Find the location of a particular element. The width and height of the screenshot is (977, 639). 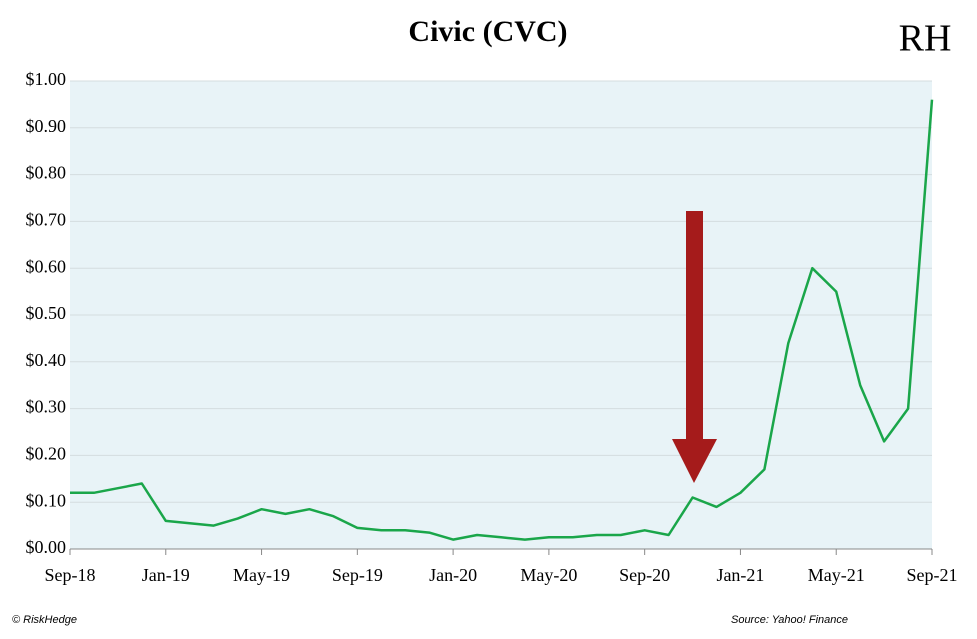

y-tick-label: $0.10 is located at coordinates (46, 500).